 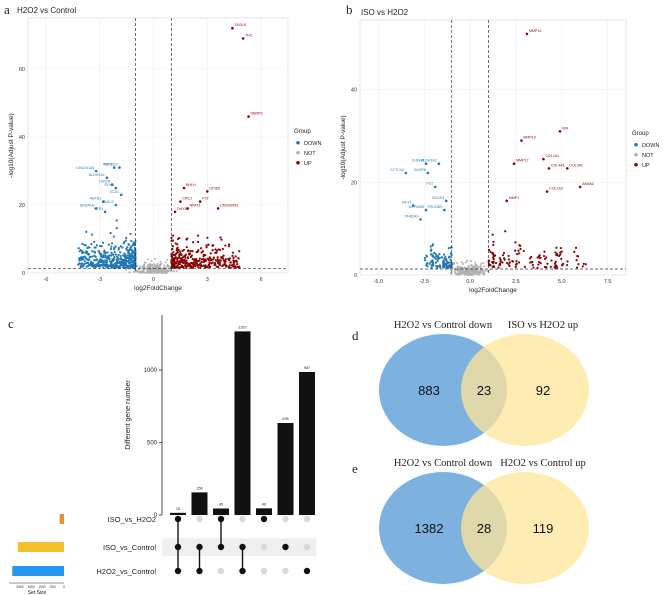 What do you see at coordinates (493, 290) in the screenshot?
I see `x-axis-label: log2FoldChange` at bounding box center [493, 290].